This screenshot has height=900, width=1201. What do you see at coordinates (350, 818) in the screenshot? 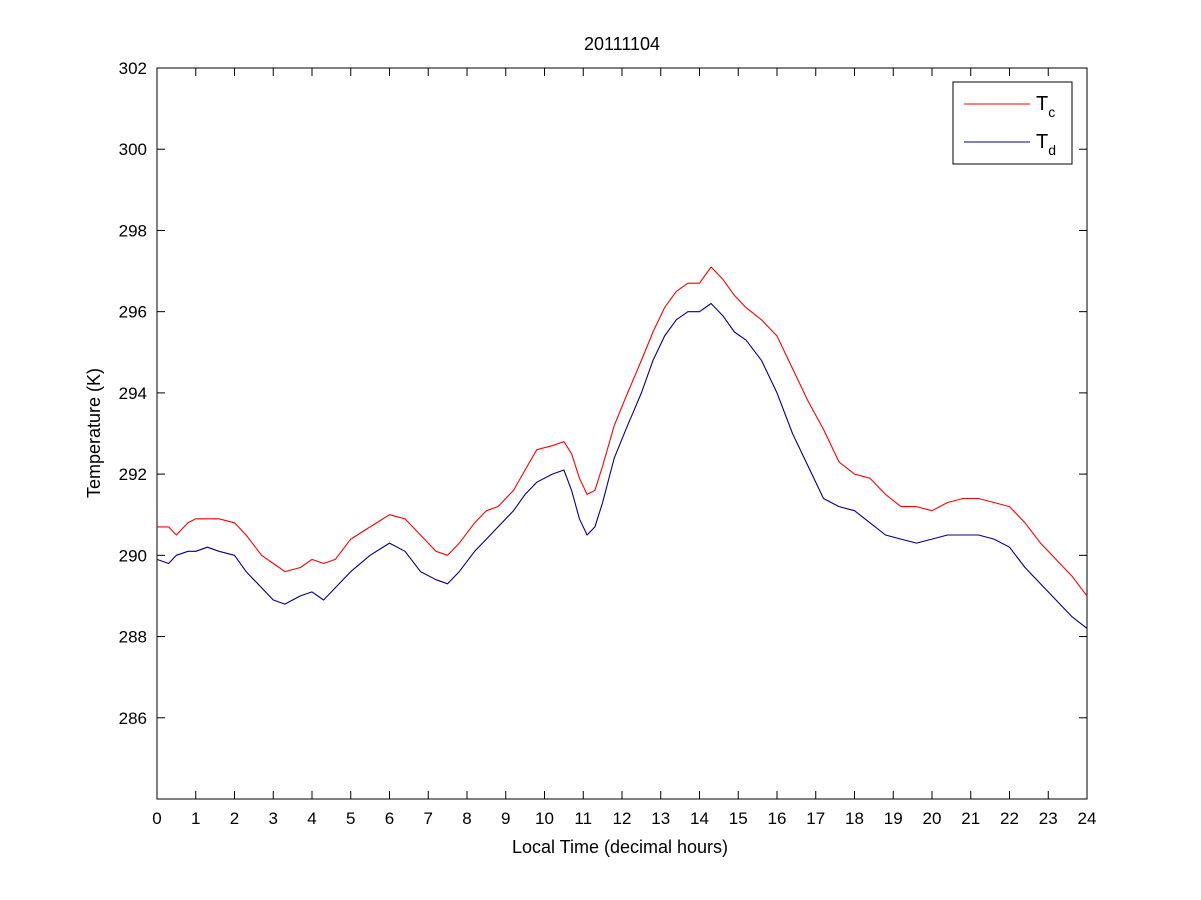
I see `x-tick-label-5: 5` at bounding box center [350, 818].